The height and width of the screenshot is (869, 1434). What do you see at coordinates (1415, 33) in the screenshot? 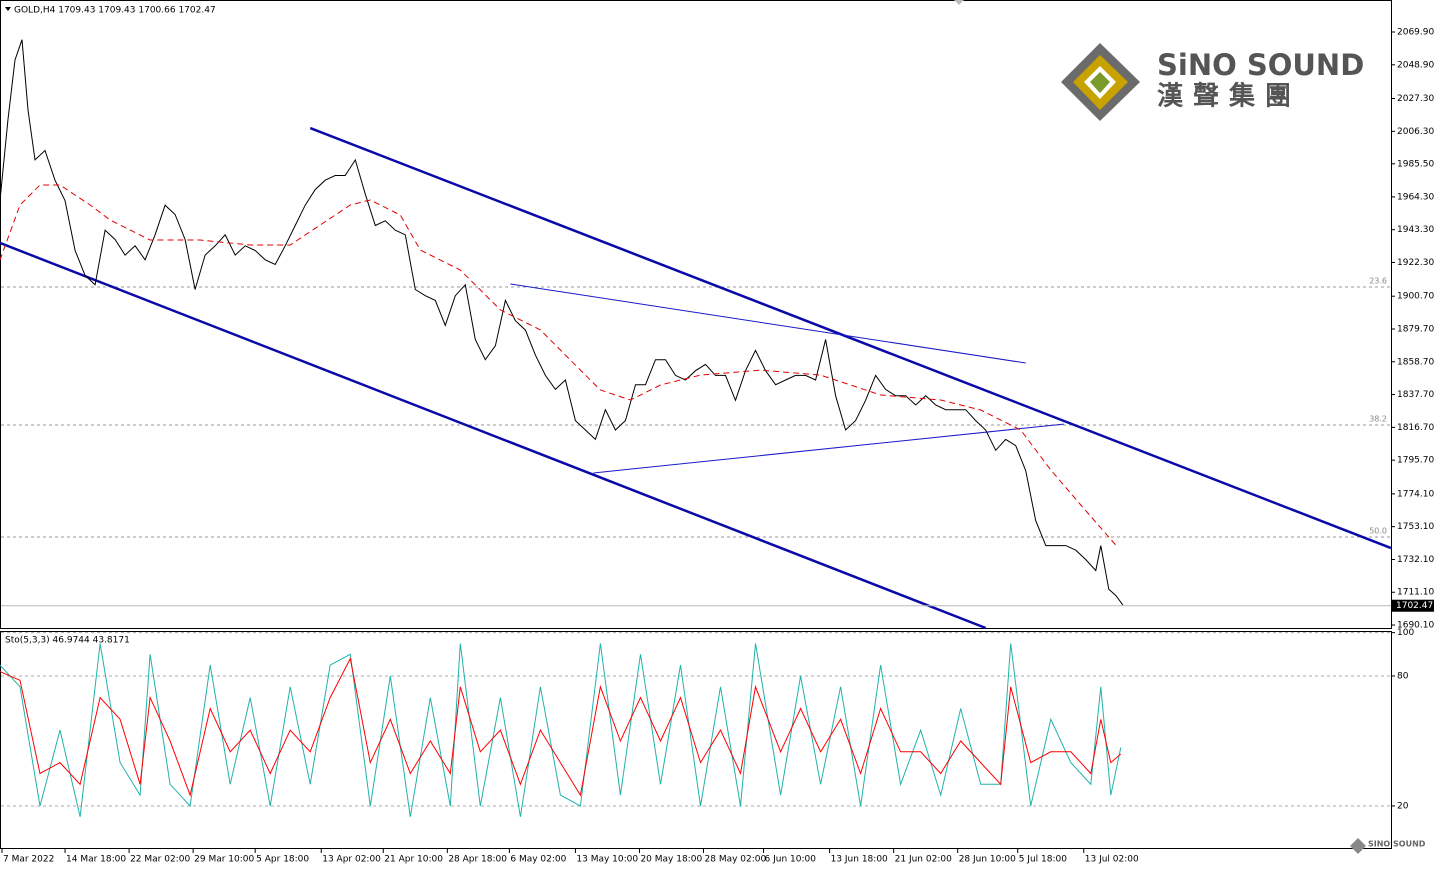
I see `y-tick-label: 2069.90` at bounding box center [1415, 33].